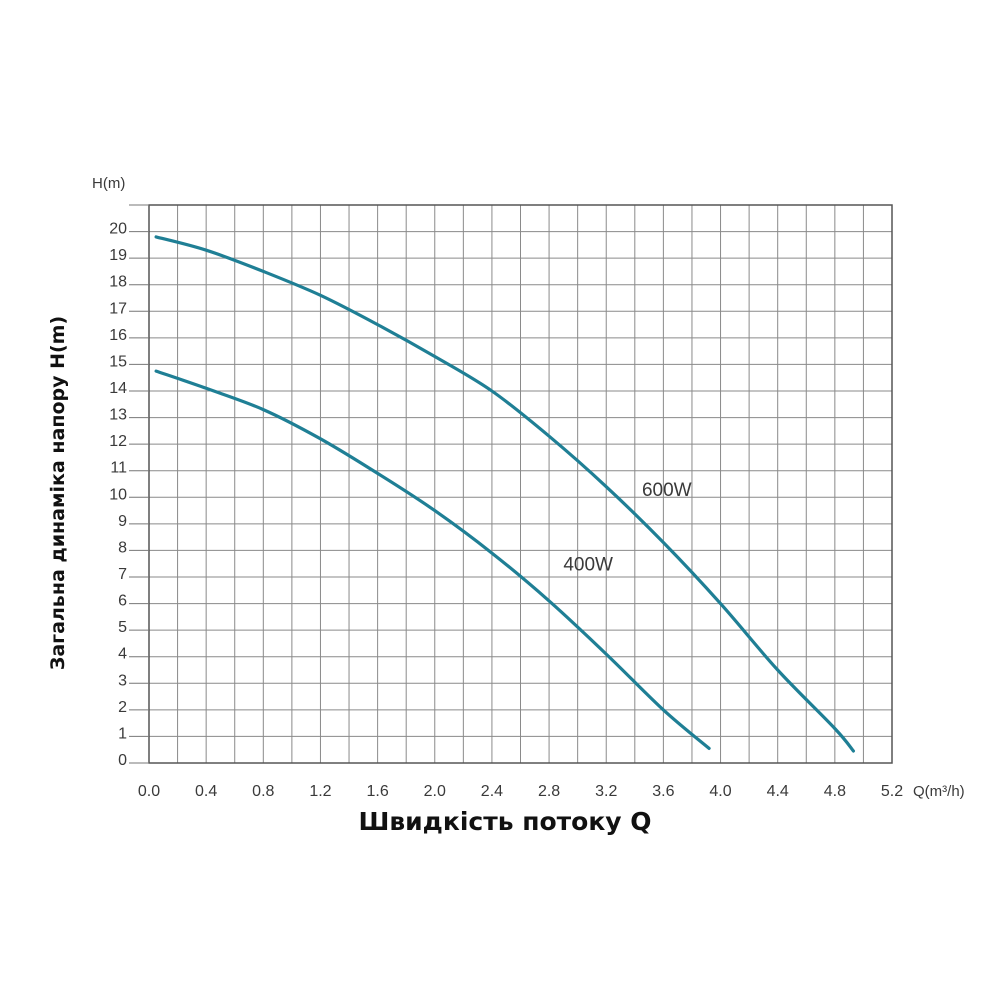 This screenshot has width=1000, height=1000. Describe the element at coordinates (627, 527) in the screenshot. I see `curve-labels: 600W 400W` at that location.